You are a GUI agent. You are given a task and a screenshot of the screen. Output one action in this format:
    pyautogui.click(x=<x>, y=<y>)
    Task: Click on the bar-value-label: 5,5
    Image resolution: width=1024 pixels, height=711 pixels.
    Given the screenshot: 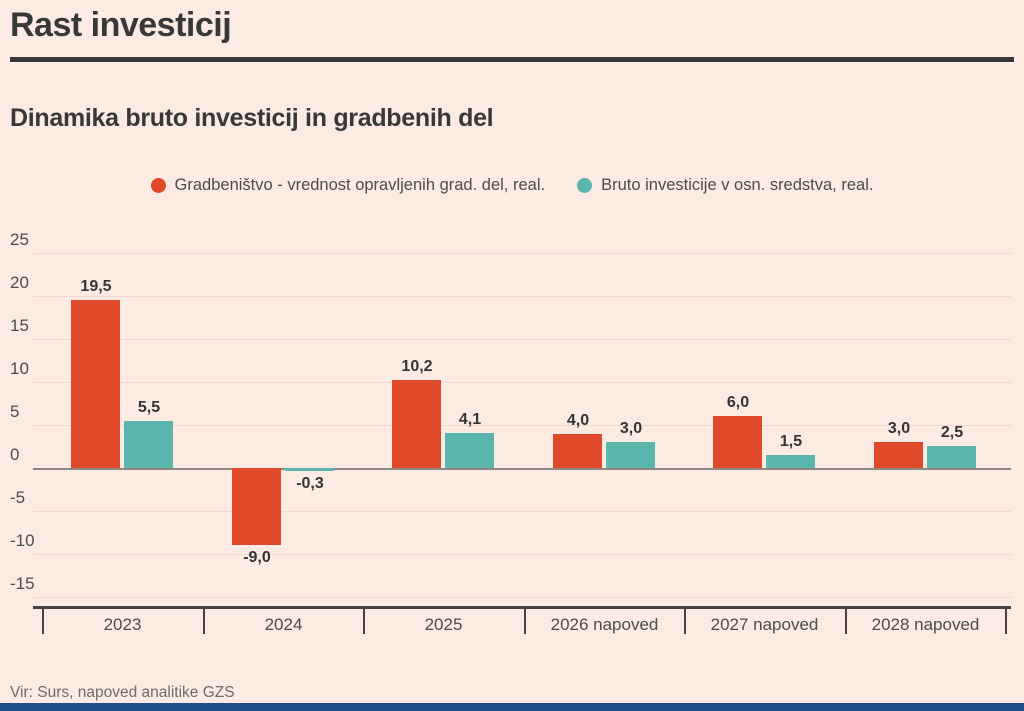 What is the action you would take?
    pyautogui.click(x=149, y=407)
    